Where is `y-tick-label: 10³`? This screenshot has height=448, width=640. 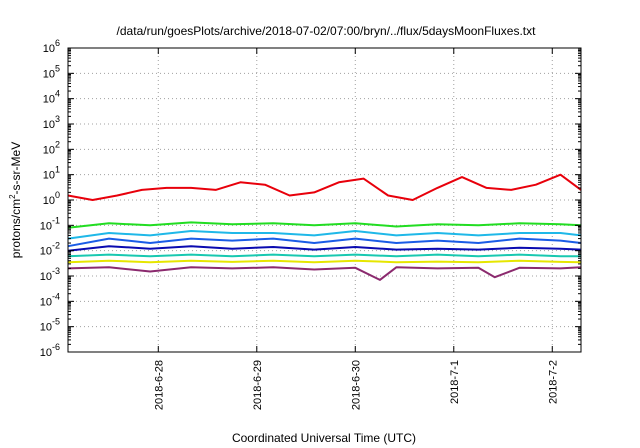 y-tick-label: 10³ is located at coordinates (51, 122).